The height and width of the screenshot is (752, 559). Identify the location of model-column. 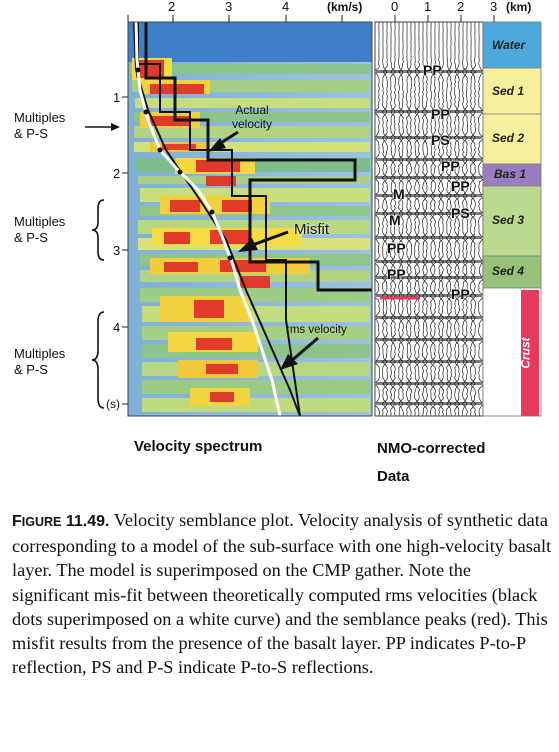
(512, 219).